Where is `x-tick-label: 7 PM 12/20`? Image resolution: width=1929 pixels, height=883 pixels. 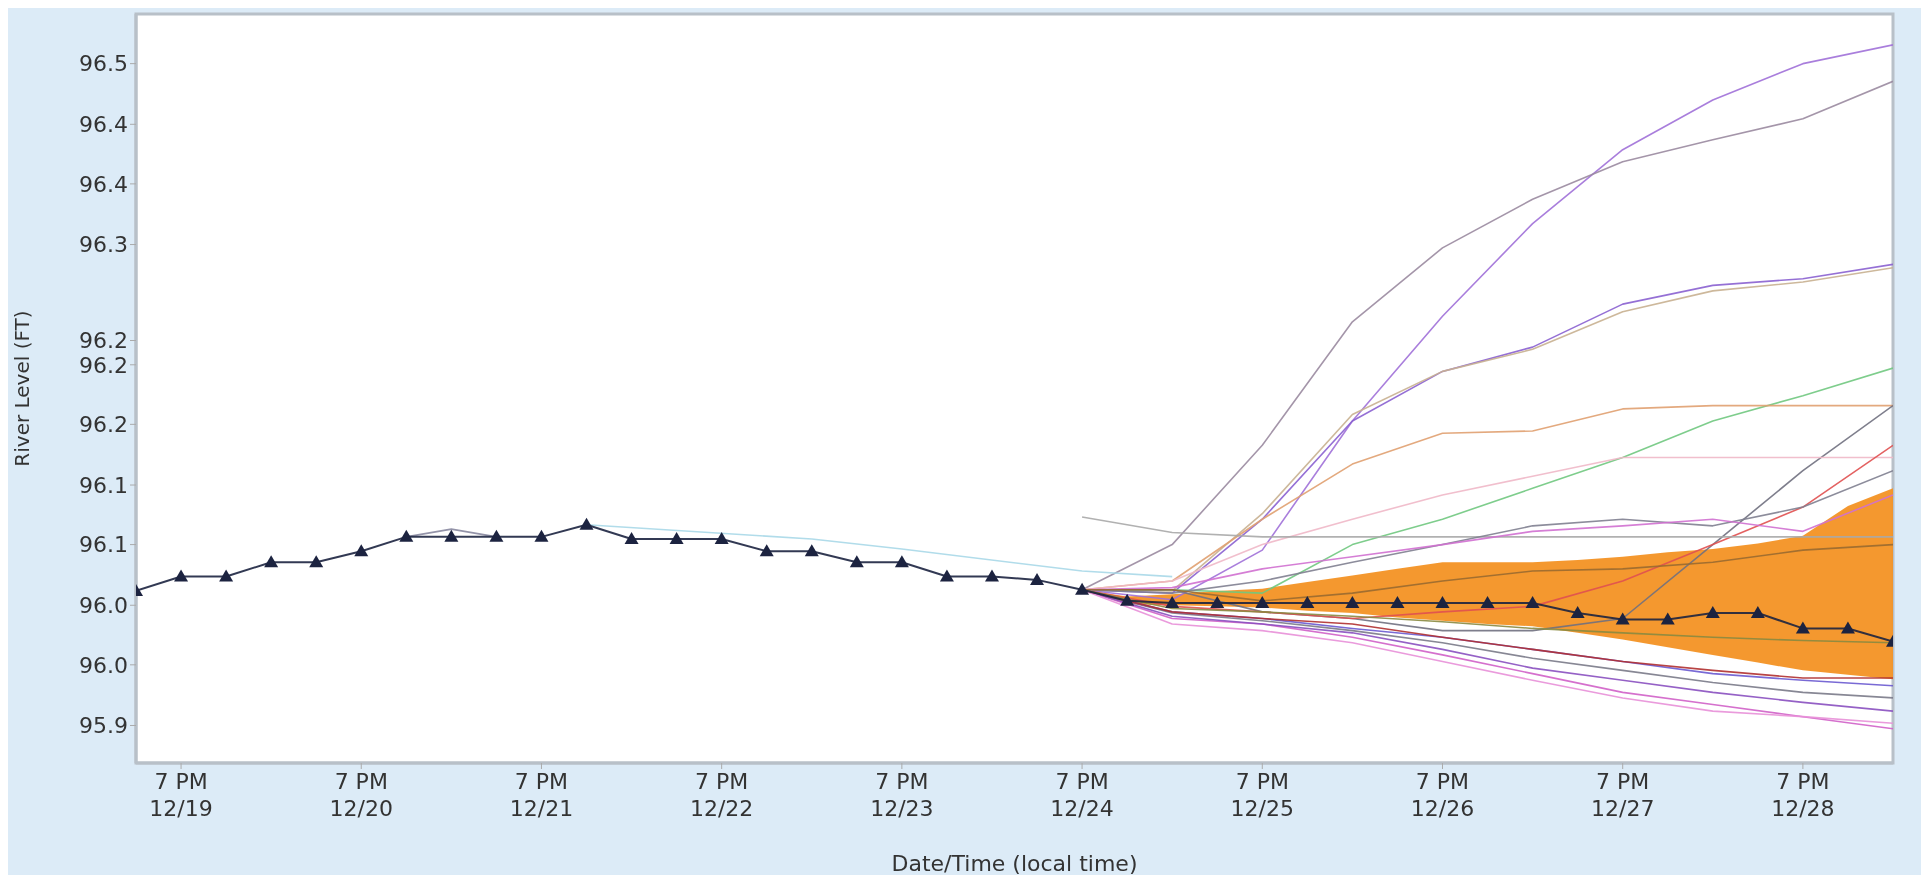
x-tick-label: 7 PM 12/20 is located at coordinates (361, 795).